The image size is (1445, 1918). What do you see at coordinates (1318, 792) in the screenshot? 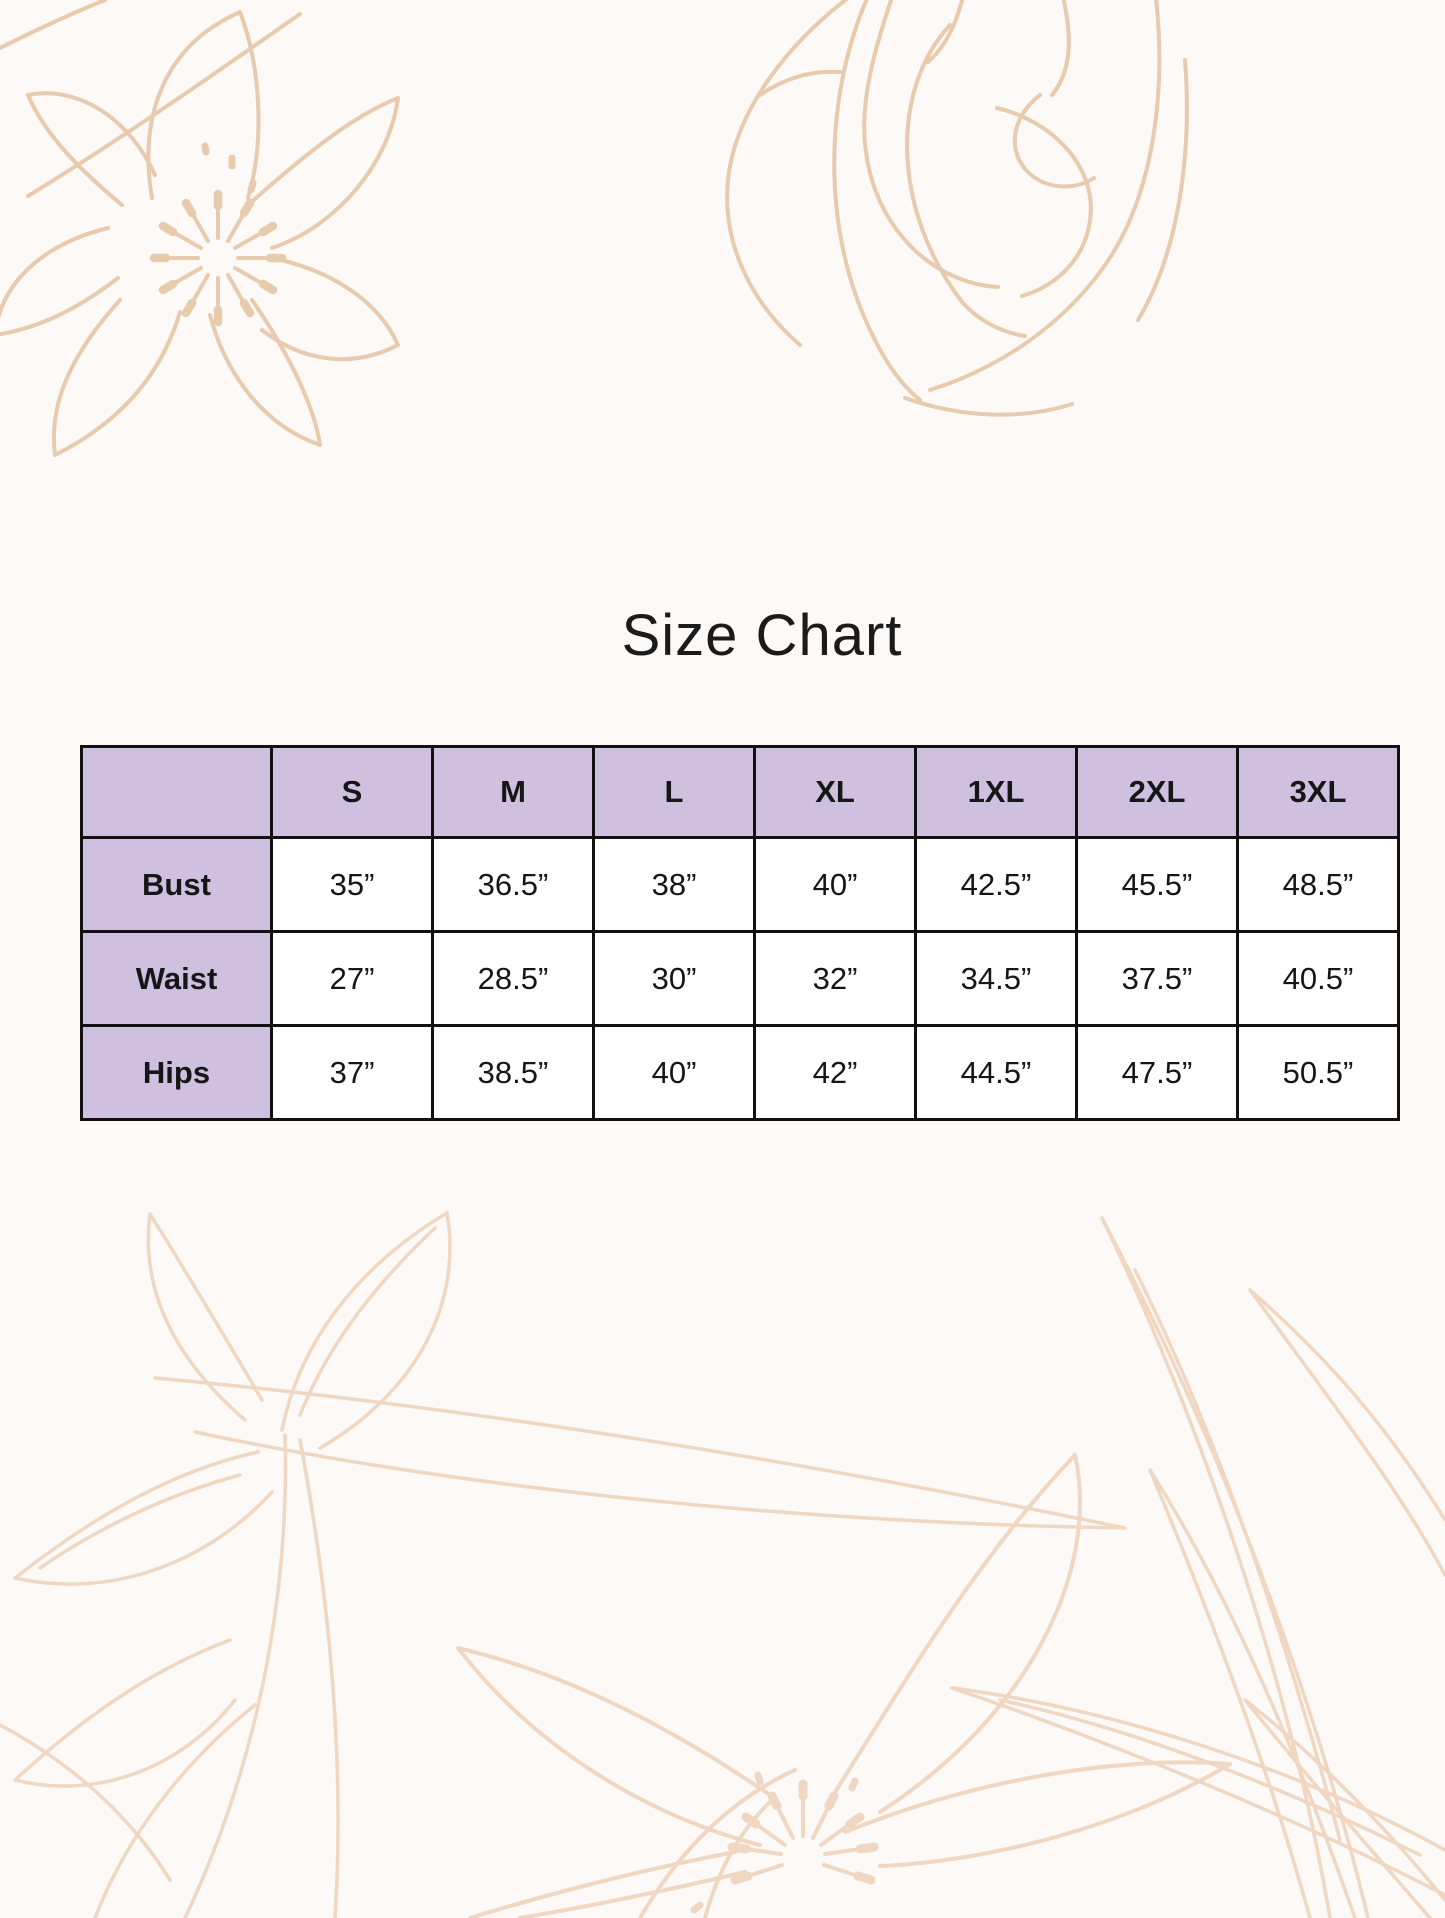
I see `column-header-3xl: 3XL` at bounding box center [1318, 792].